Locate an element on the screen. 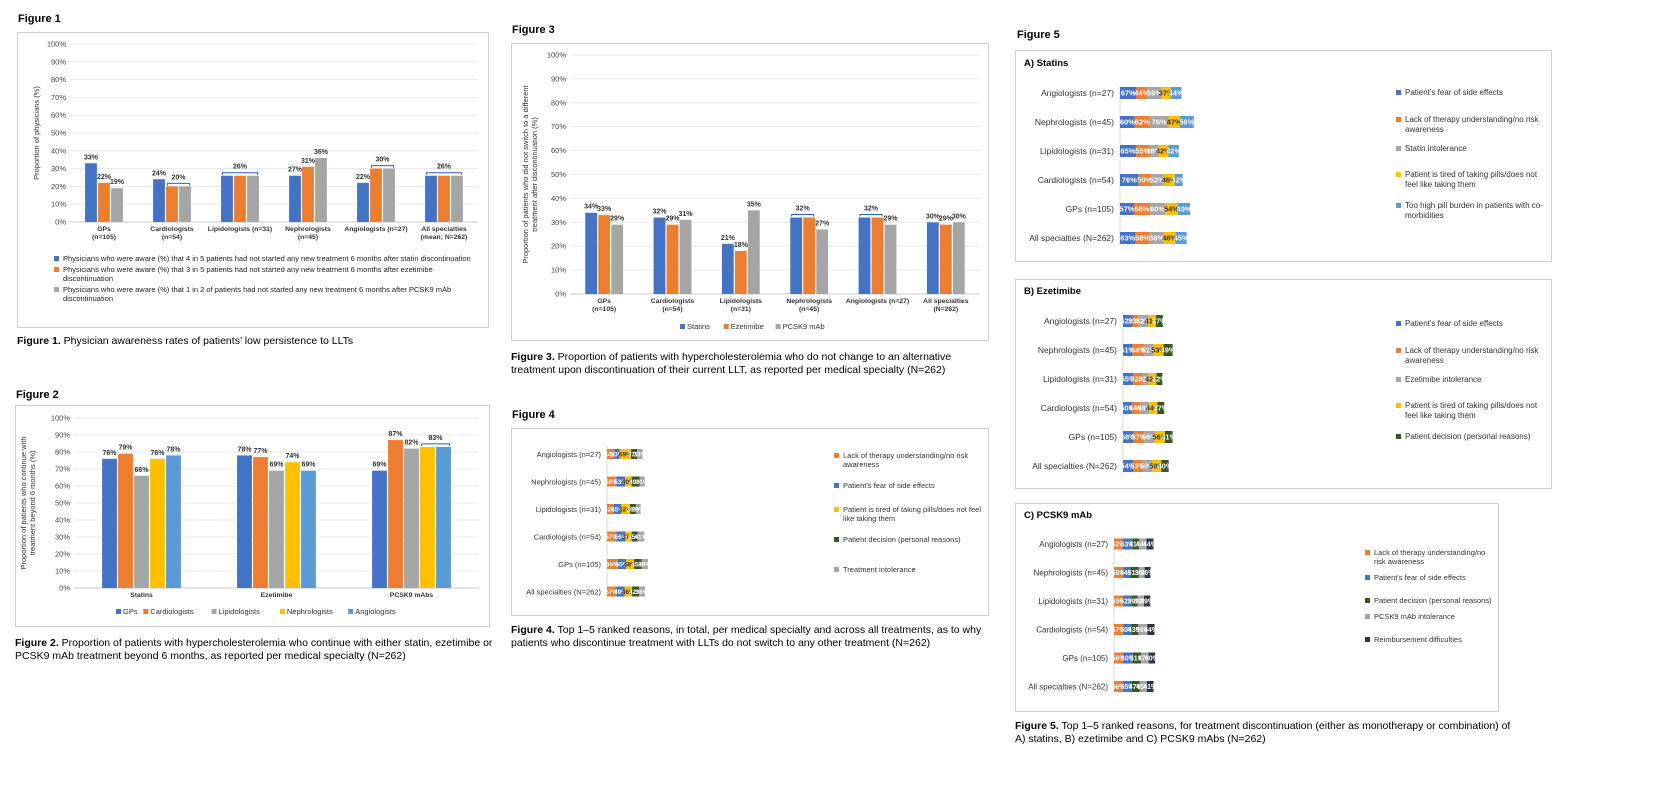 The width and height of the screenshot is (1662, 809). category-label: GPs (n=105) is located at coordinates (579, 564).